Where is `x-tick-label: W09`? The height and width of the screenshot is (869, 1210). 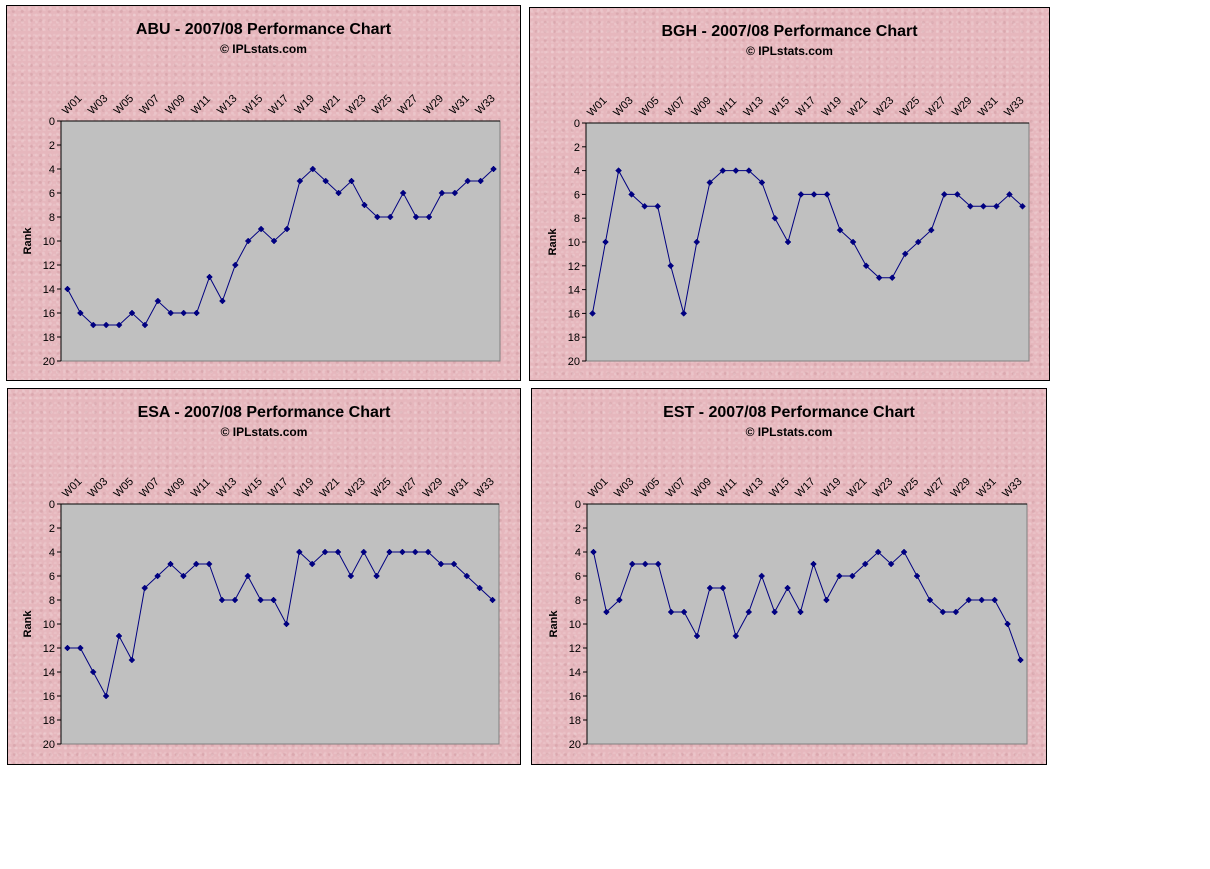
x-tick-label: W09 is located at coordinates (701, 107).